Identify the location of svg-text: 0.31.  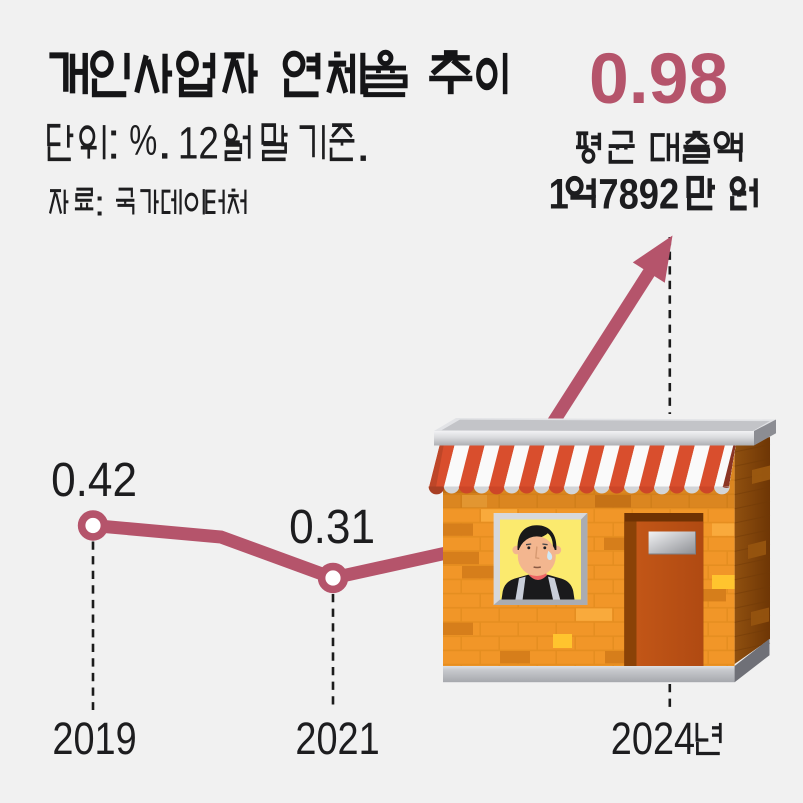
(332, 526).